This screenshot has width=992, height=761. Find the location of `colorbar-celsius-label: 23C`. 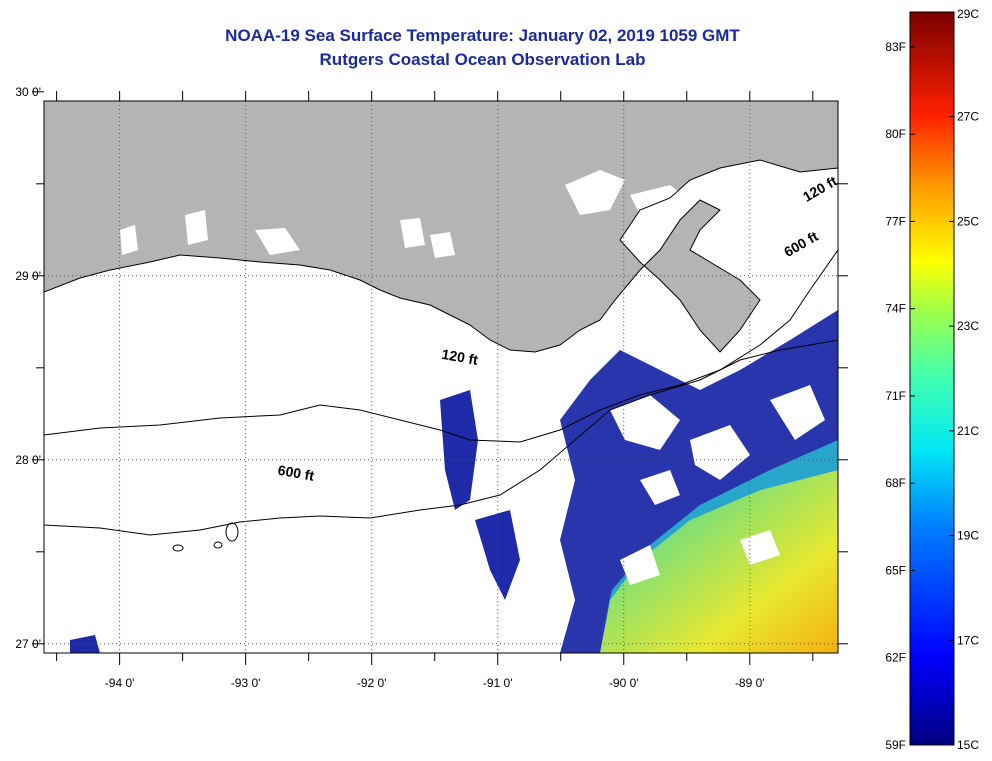

colorbar-celsius-label: 23C is located at coordinates (968, 326).